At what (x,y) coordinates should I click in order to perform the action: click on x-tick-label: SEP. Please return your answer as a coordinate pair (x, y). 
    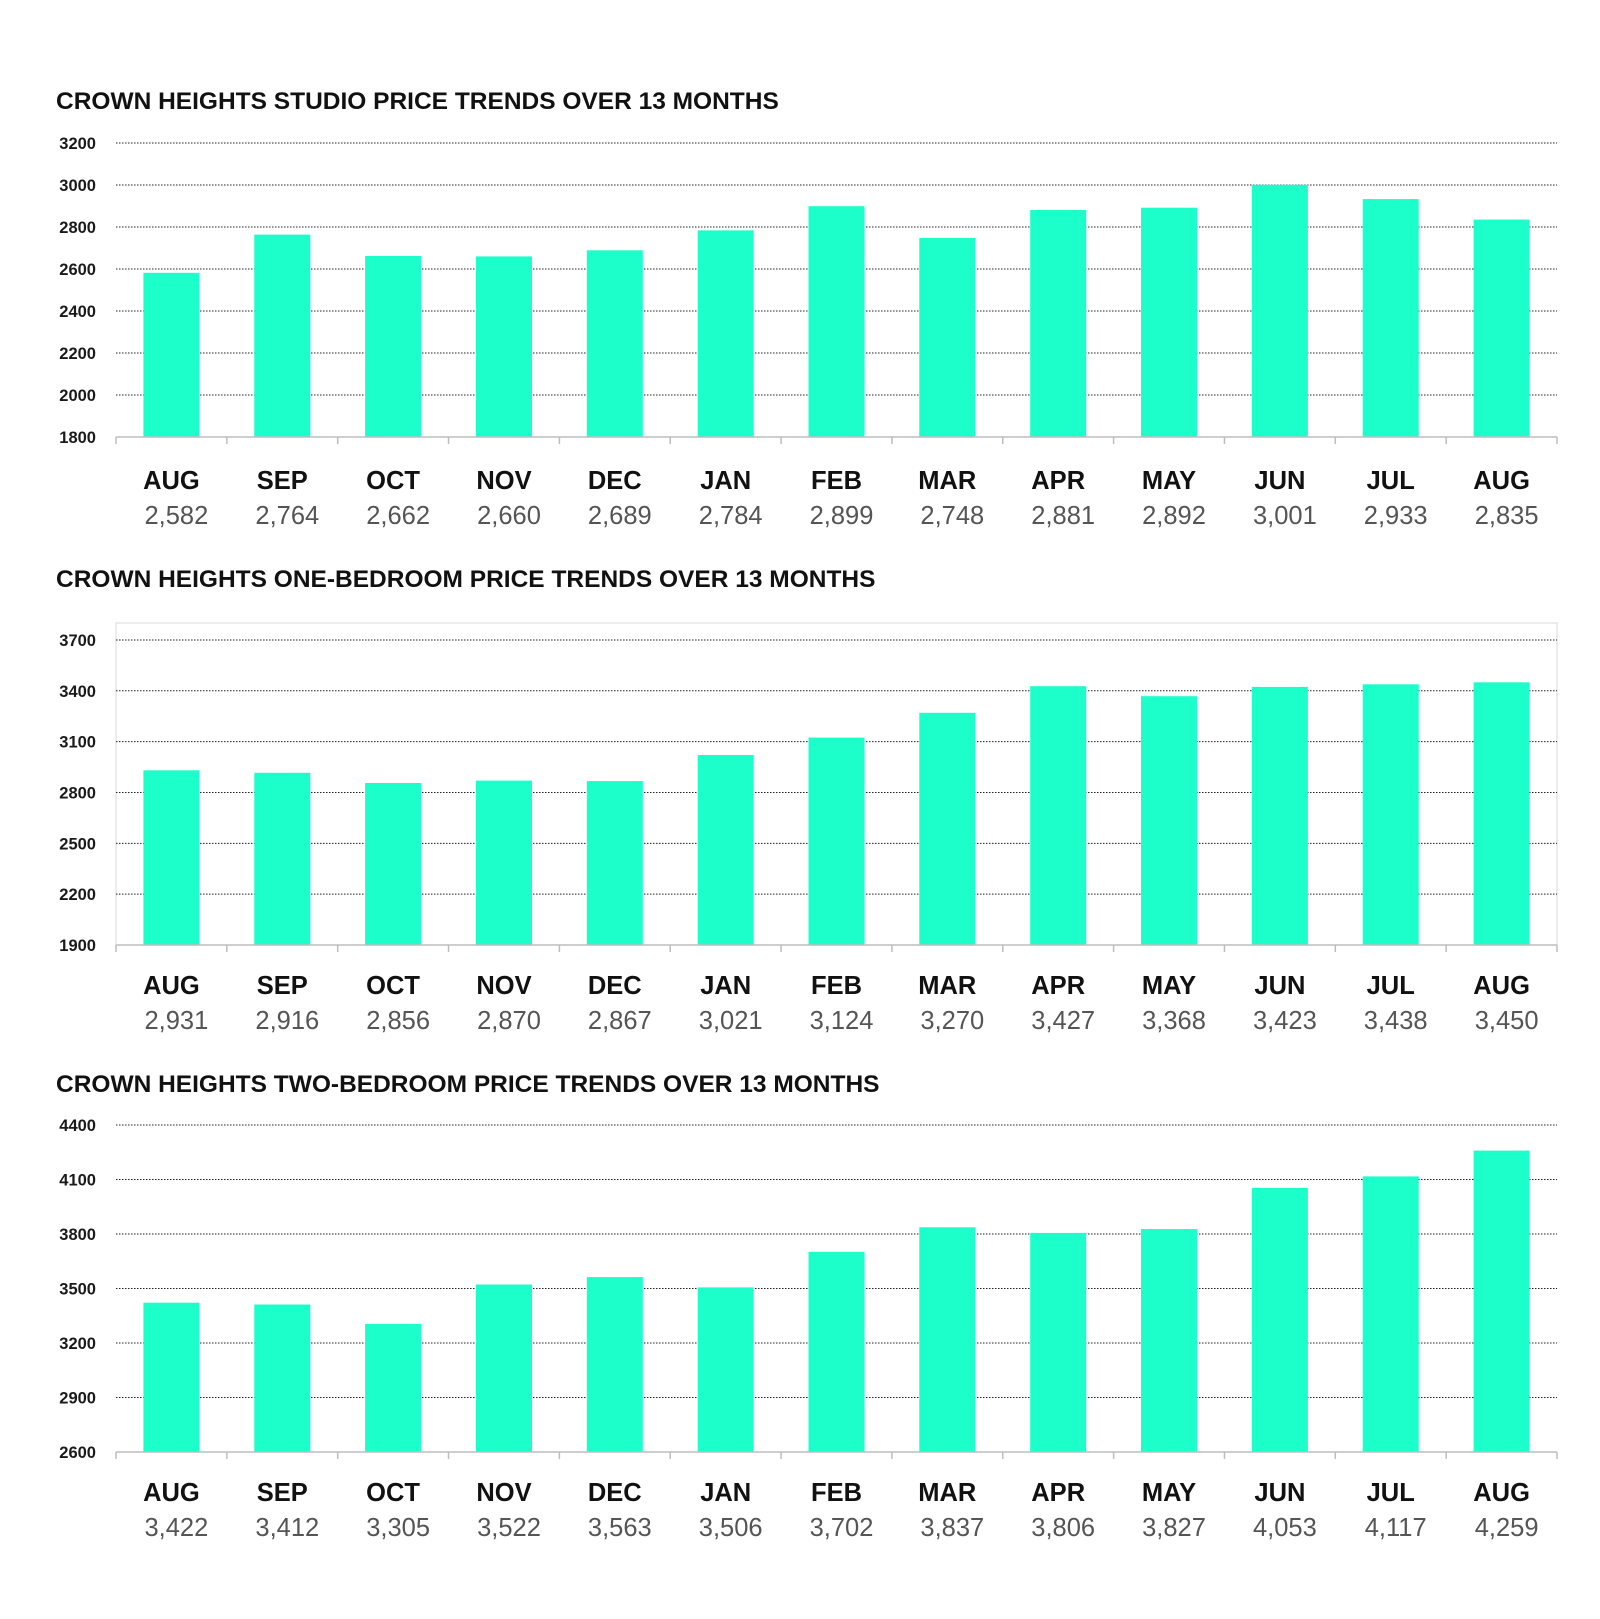
    Looking at the image, I should click on (282, 986).